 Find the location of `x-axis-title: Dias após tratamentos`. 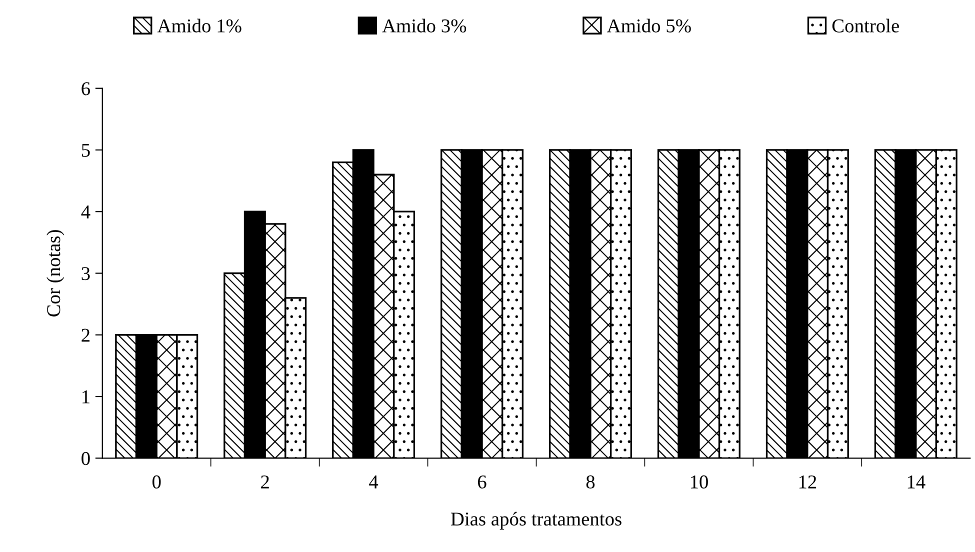

x-axis-title: Dias após tratamentos is located at coordinates (536, 521).